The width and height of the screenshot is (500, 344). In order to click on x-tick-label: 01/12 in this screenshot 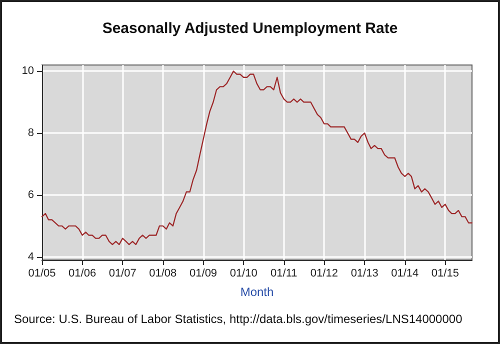, I will do `click(324, 274)`.